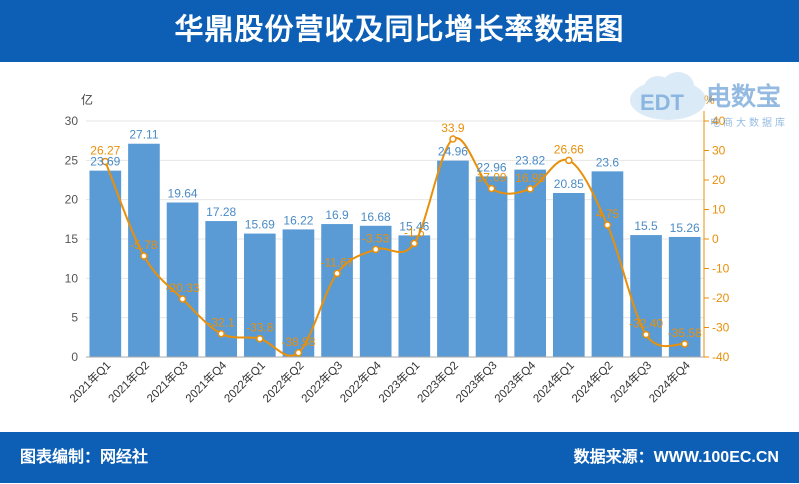 This screenshot has height=484, width=799. What do you see at coordinates (646, 324) in the screenshot?
I see `growth-value-label: -32.40` at bounding box center [646, 324].